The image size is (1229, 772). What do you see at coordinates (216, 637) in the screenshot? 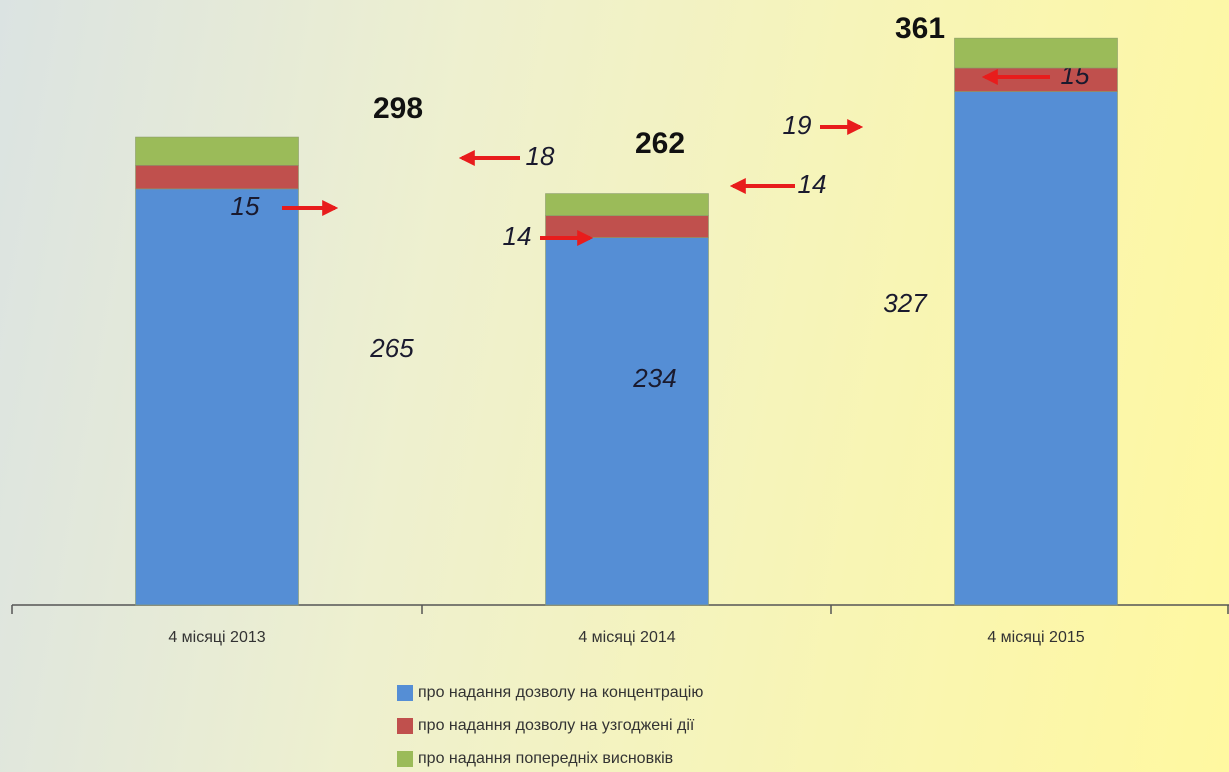
I see `x-tick-label: 4 місяці 2013` at bounding box center [216, 637].